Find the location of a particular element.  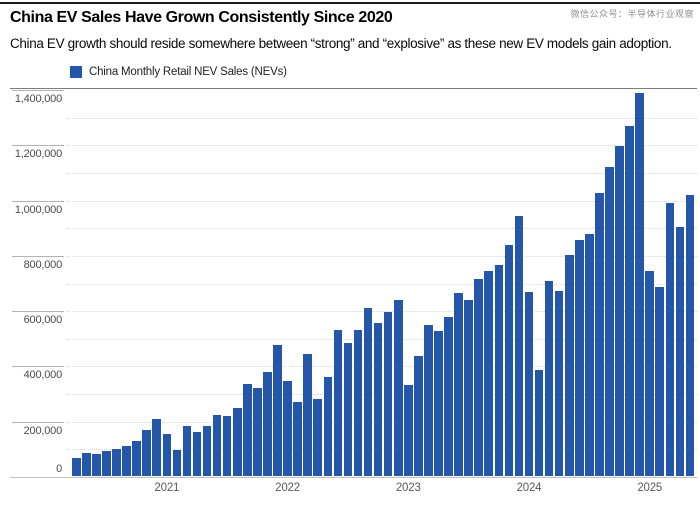

watermark-text: 微信公众号：半导体行业观察 is located at coordinates (632, 14).